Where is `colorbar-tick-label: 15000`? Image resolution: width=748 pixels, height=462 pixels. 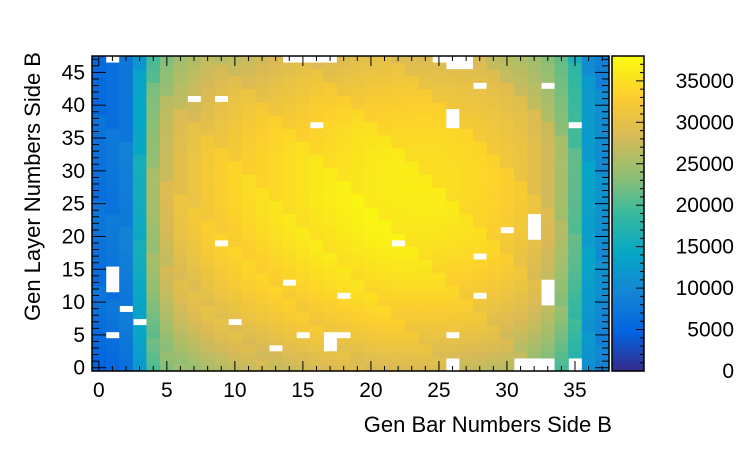 colorbar-tick-label: 15000 is located at coordinates (705, 247).